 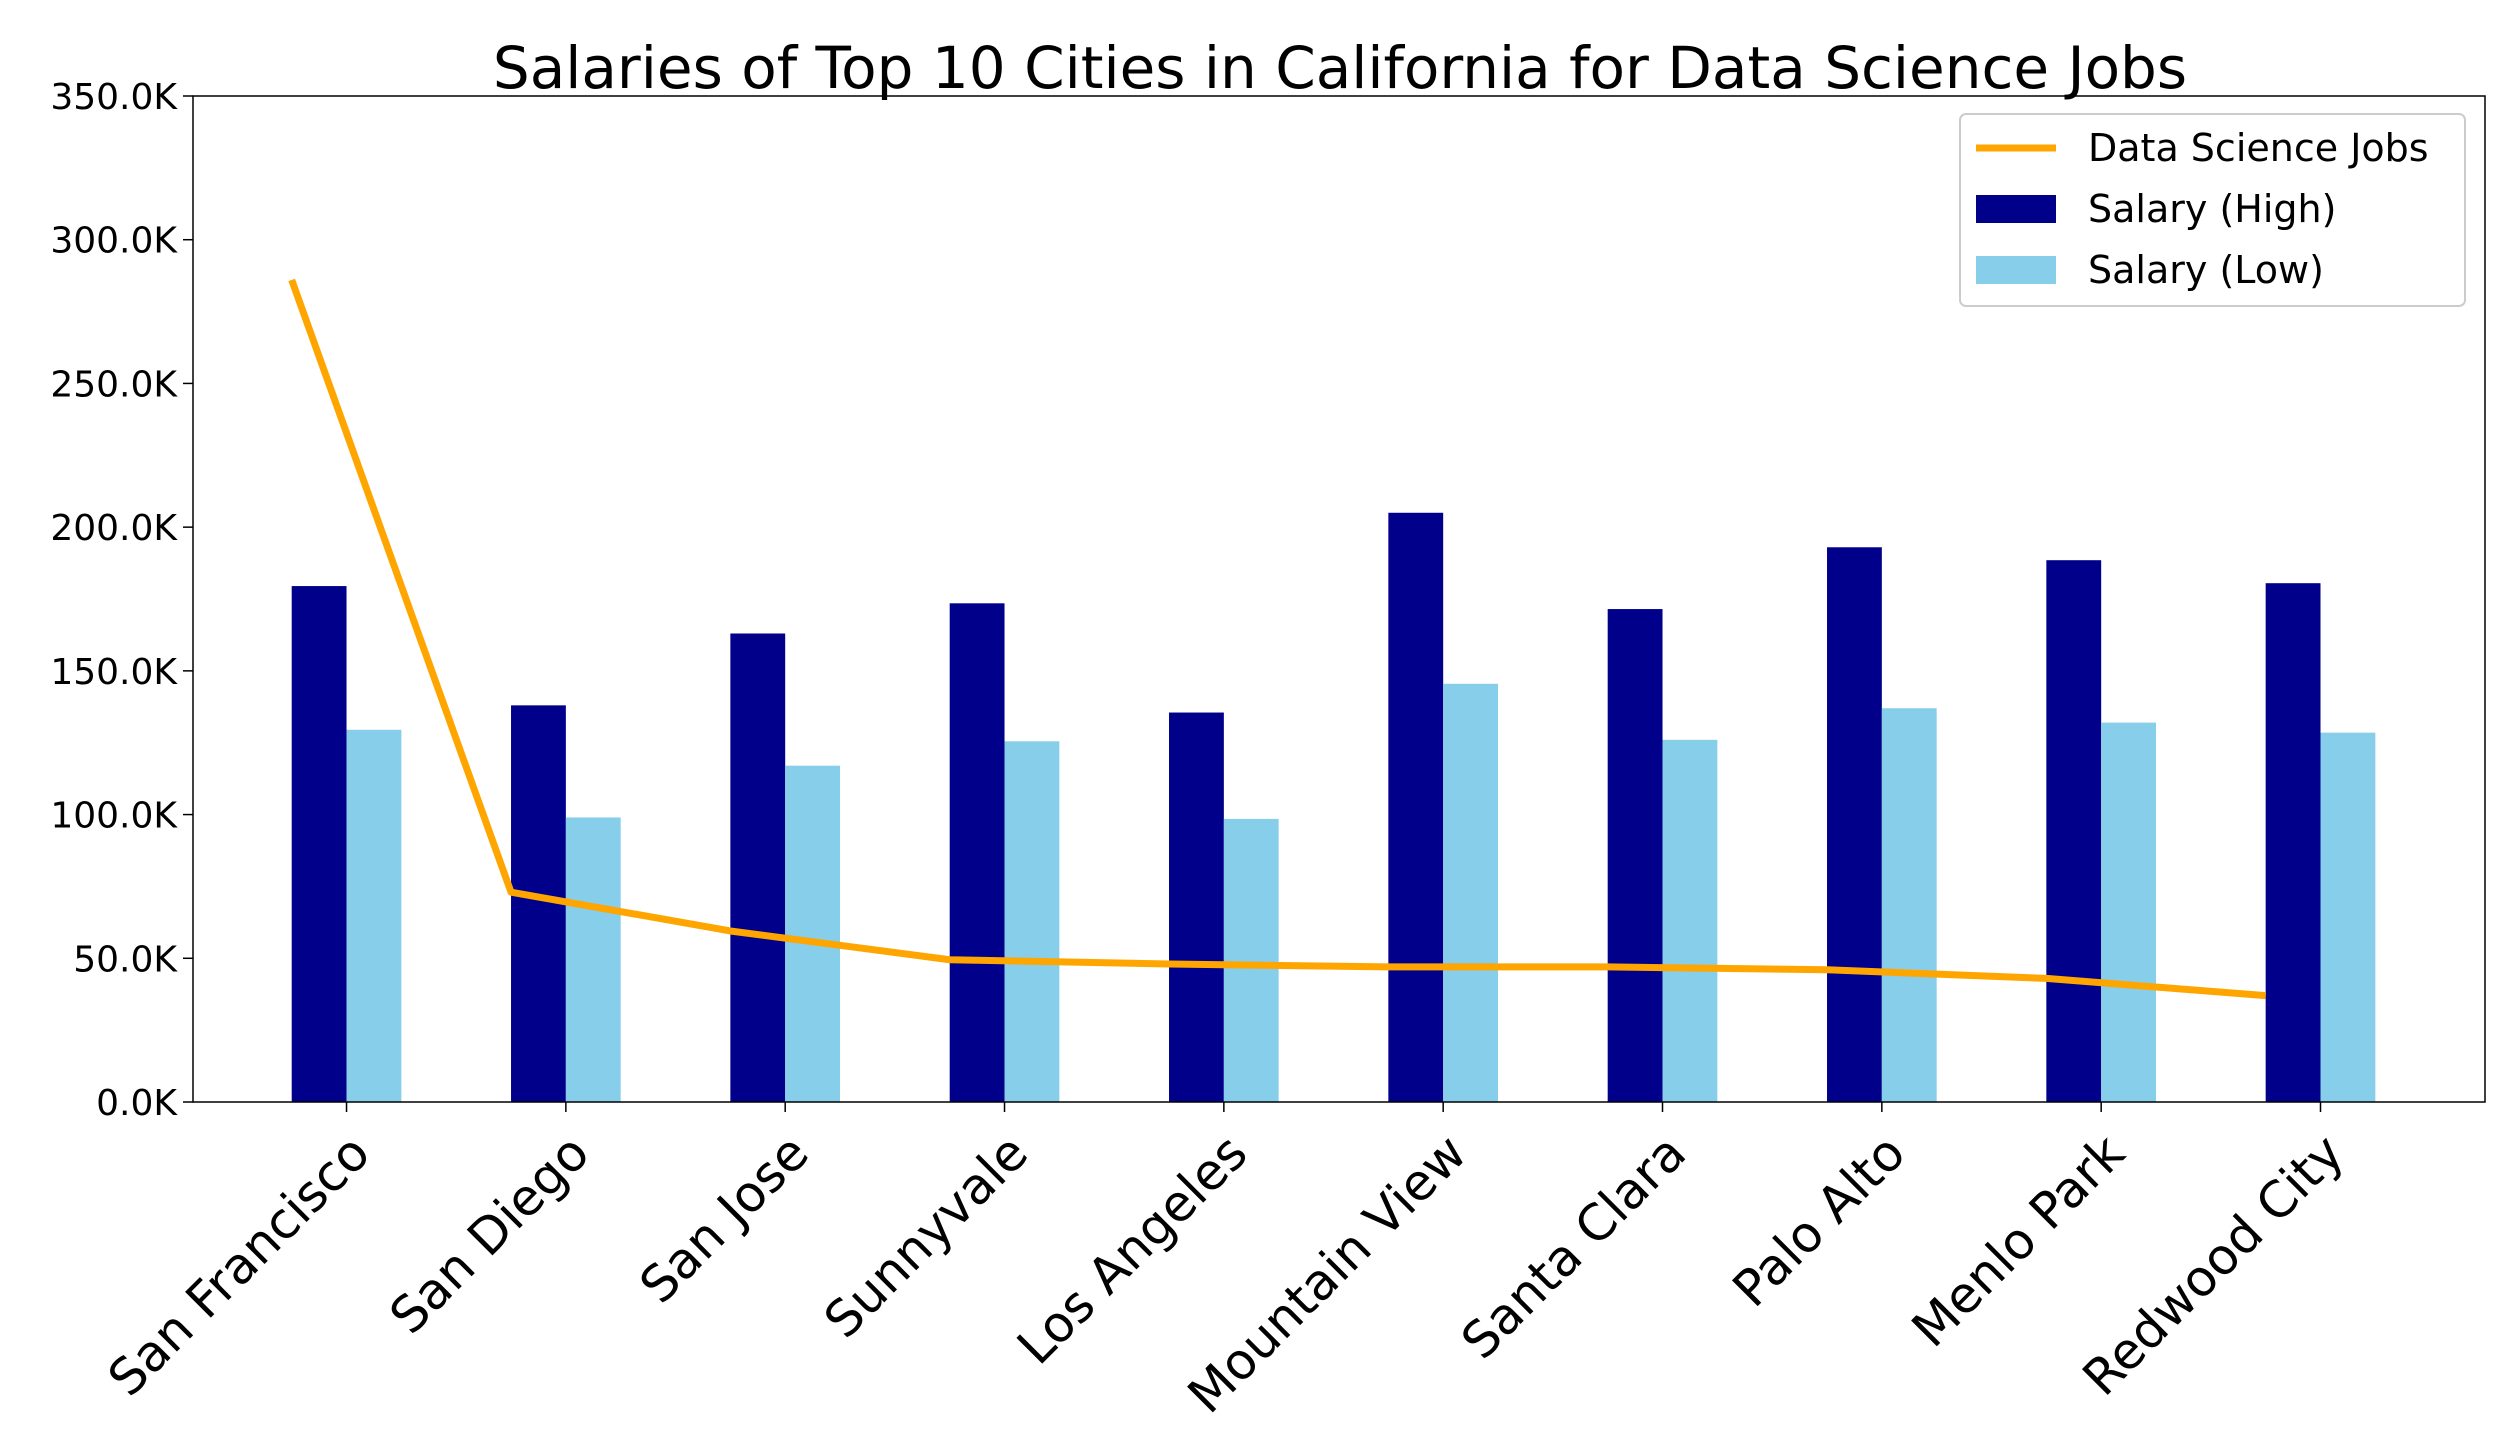 What do you see at coordinates (2206, 270) in the screenshot?
I see `legend-label-2: Salary (Low)` at bounding box center [2206, 270].